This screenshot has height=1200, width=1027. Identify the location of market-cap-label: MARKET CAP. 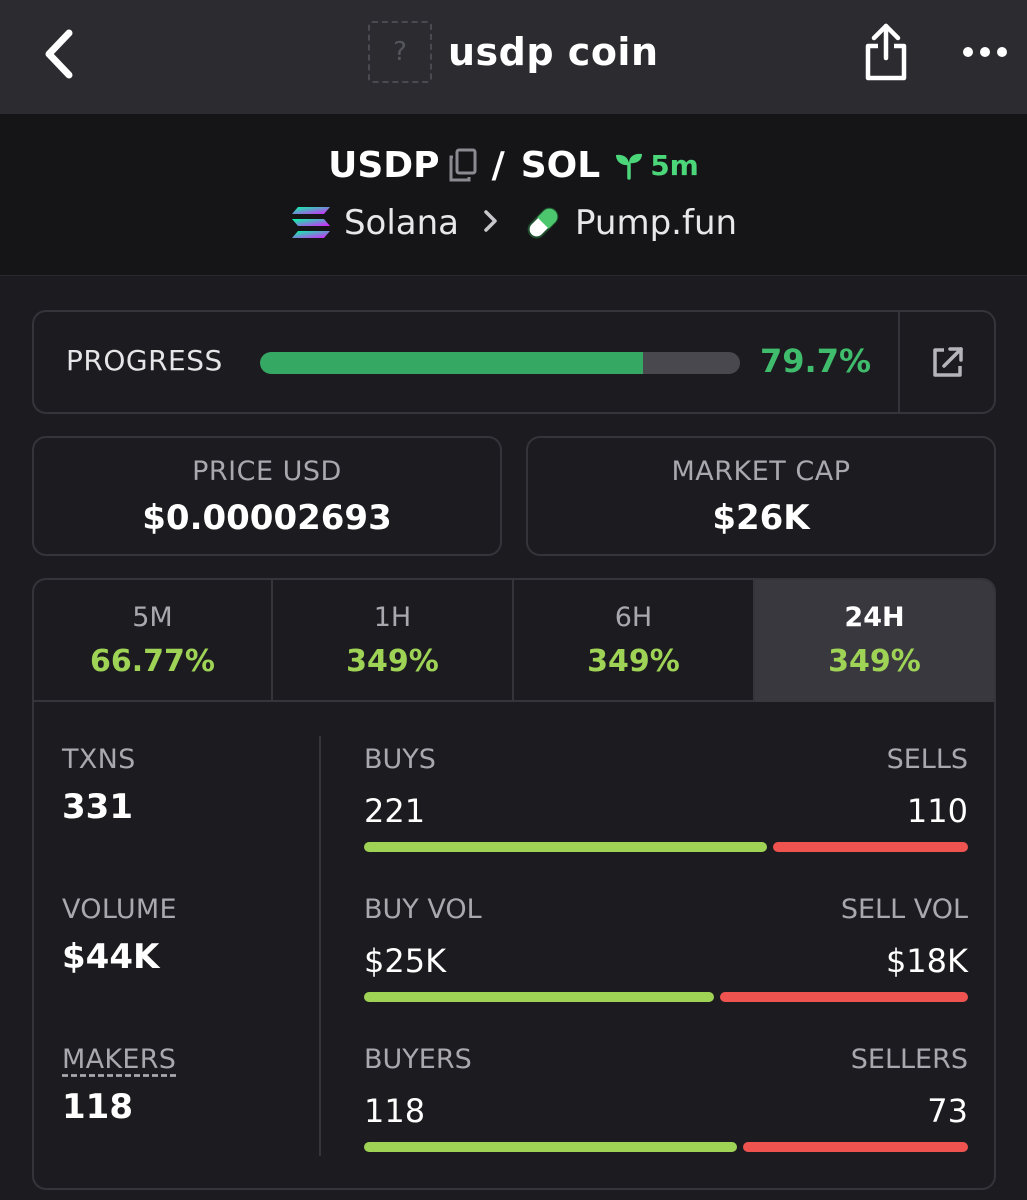
(761, 471).